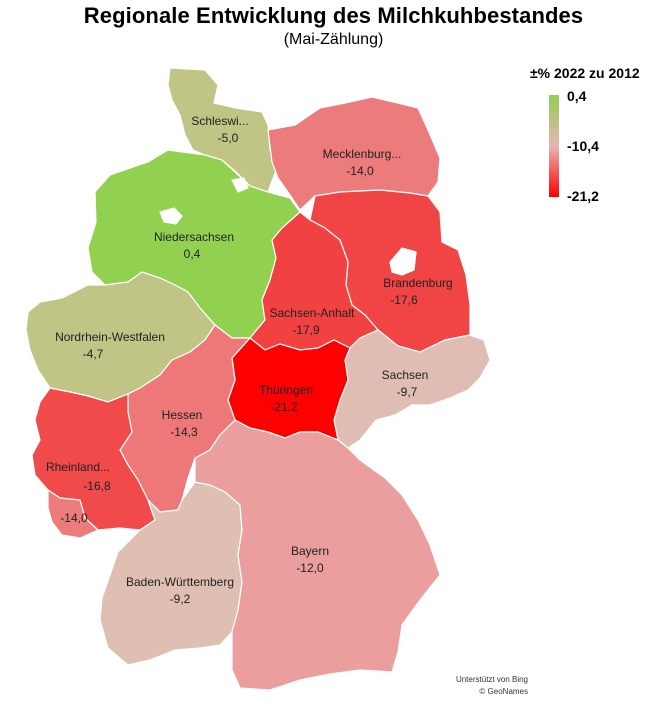 The width and height of the screenshot is (667, 707). Describe the element at coordinates (171, 216) in the screenshot. I see `region-bremen` at that location.